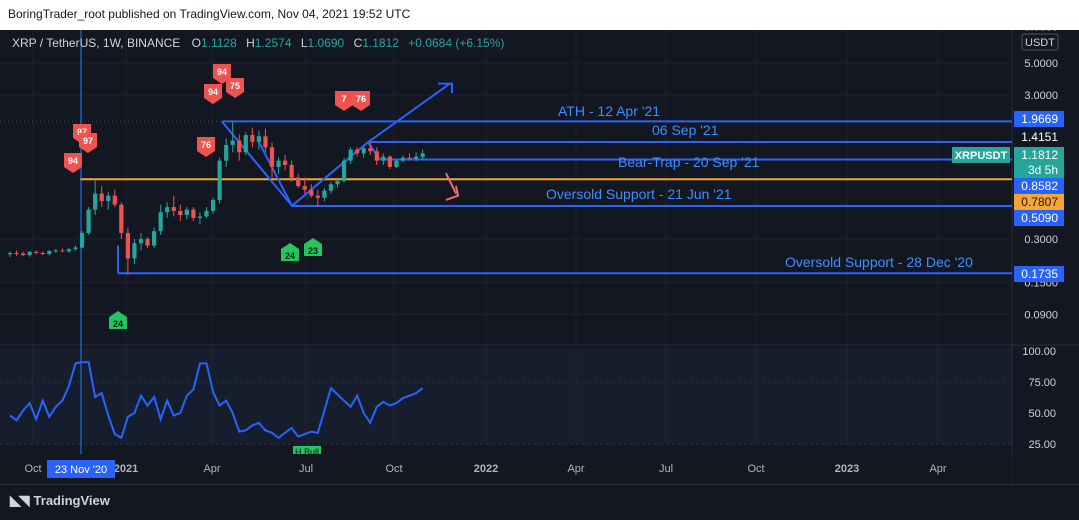  Describe the element at coordinates (211, 469) in the screenshot. I see `time-tick-label: Apr` at that location.